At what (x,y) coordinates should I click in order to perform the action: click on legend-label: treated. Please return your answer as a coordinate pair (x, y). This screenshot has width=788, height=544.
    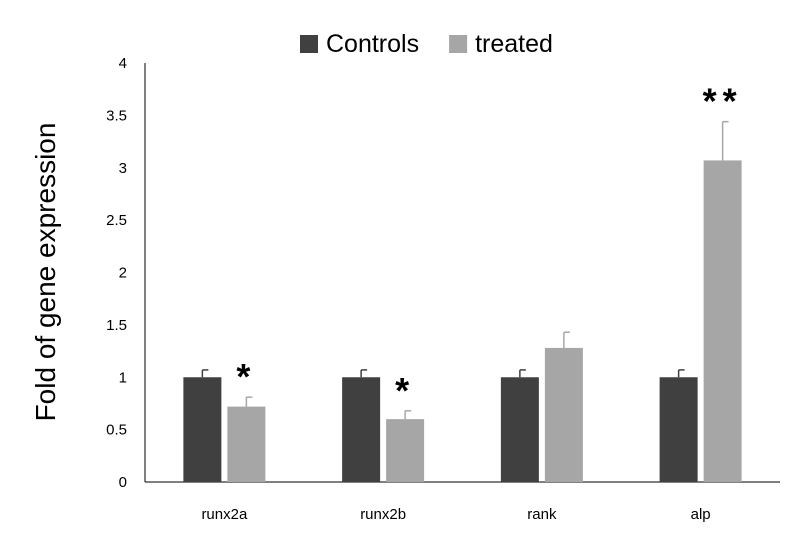
    Looking at the image, I should click on (514, 44).